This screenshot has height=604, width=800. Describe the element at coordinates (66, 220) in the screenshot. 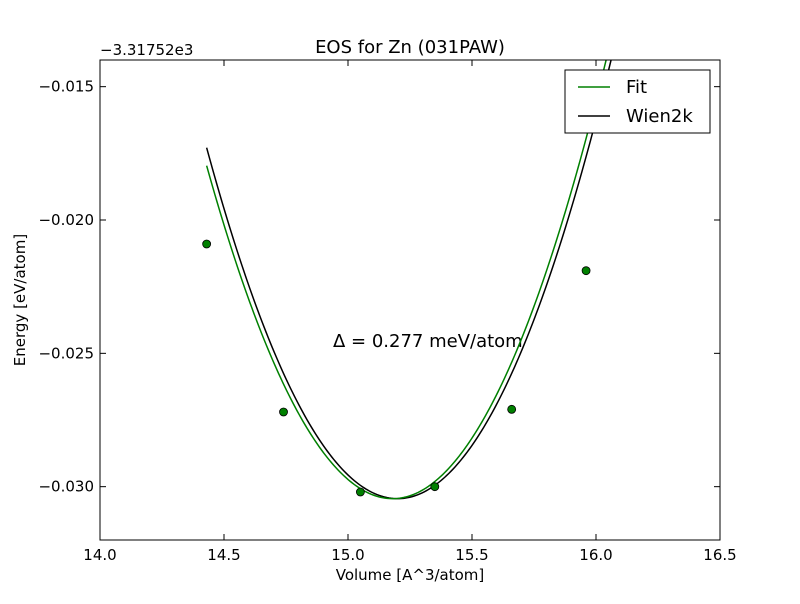

I see `y-tick-label: −0.020` at that location.